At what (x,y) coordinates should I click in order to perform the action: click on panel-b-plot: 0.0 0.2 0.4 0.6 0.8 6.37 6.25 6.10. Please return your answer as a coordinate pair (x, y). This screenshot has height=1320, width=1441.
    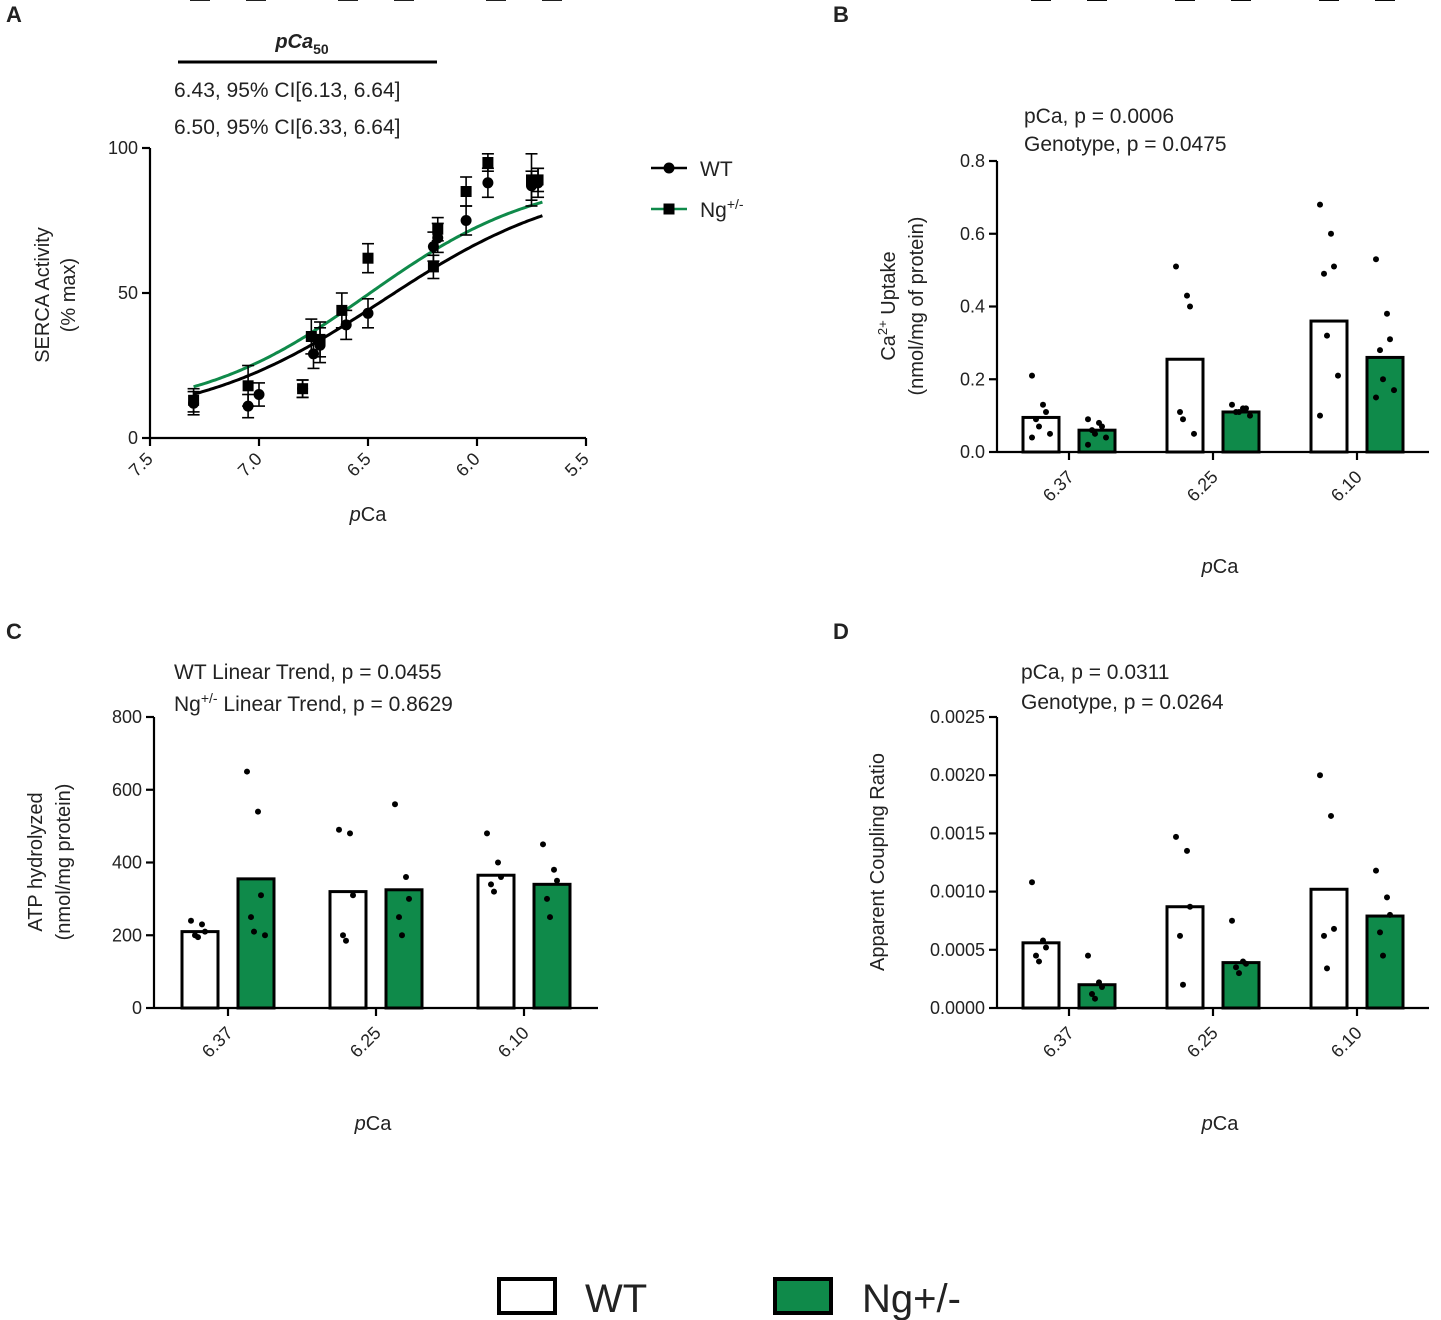
    Looking at the image, I should click on (1194, 253).